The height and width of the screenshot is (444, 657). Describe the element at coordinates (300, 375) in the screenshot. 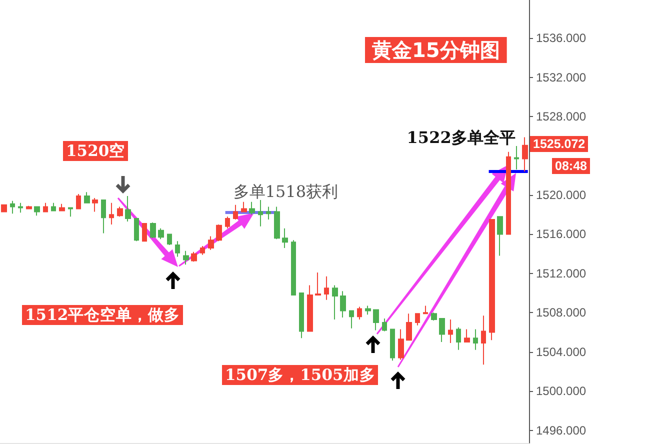

I see `annotation: 1507多，1505加多` at that location.